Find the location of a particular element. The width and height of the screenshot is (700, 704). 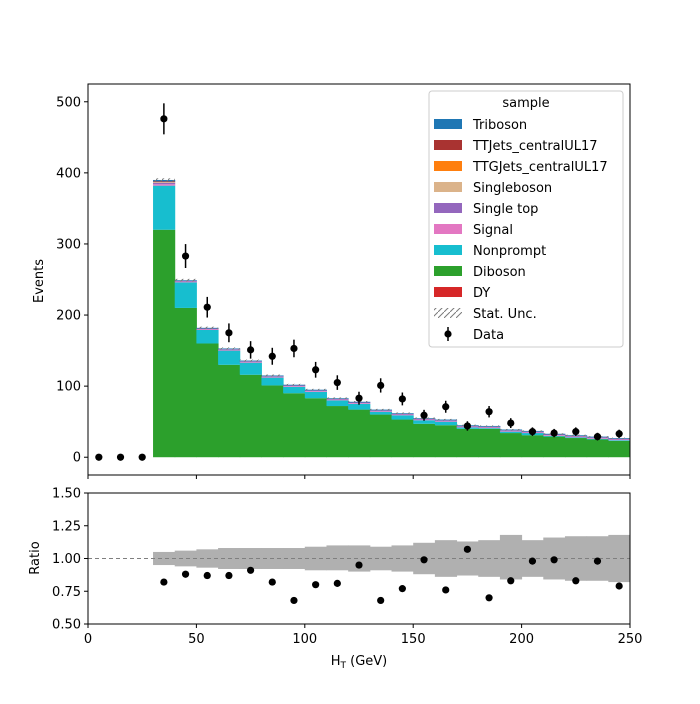

legend-label: Stat. Unc. is located at coordinates (505, 314).